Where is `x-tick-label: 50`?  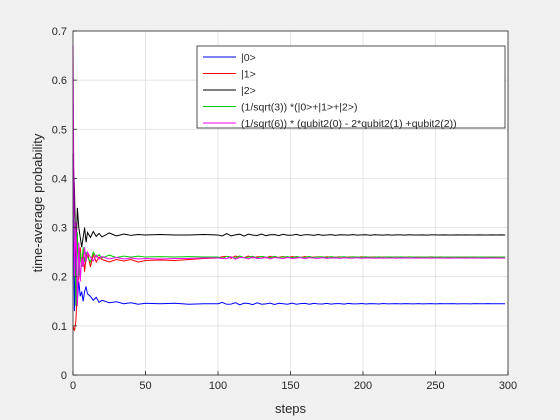 x-tick-label: 50 is located at coordinates (145, 386).